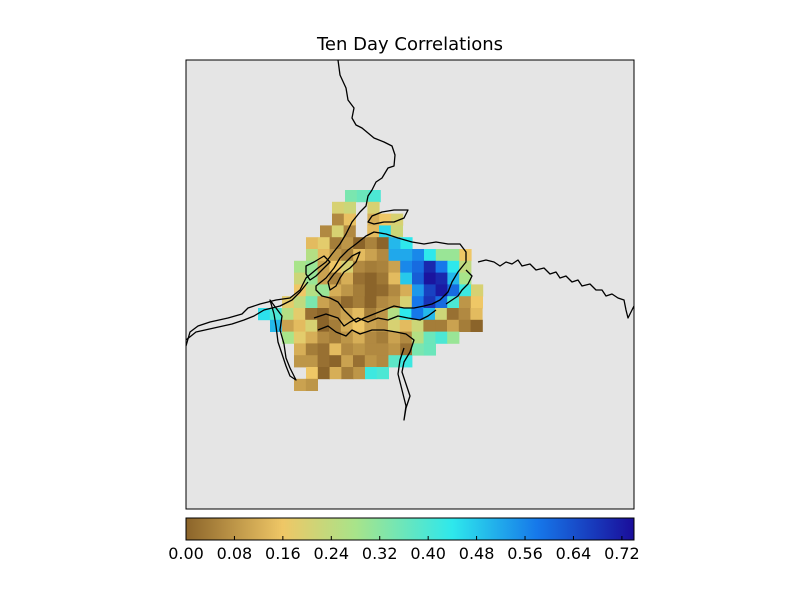  Describe the element at coordinates (428, 553) in the screenshot. I see `colorbar-tick-label: 0.40` at that location.